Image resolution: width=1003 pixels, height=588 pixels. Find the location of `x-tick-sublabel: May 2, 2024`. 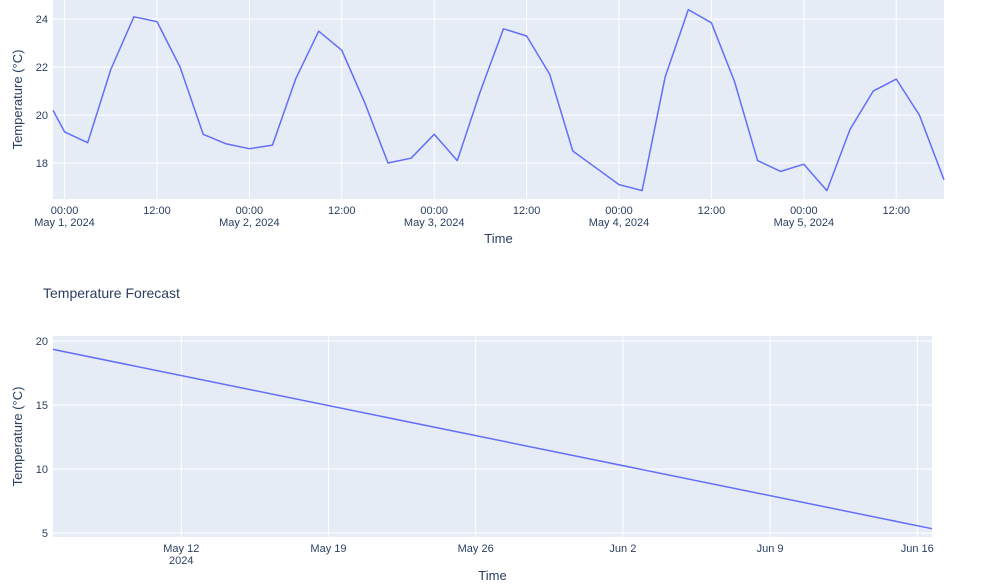

x-tick-sublabel: May 2, 2024 is located at coordinates (249, 223).